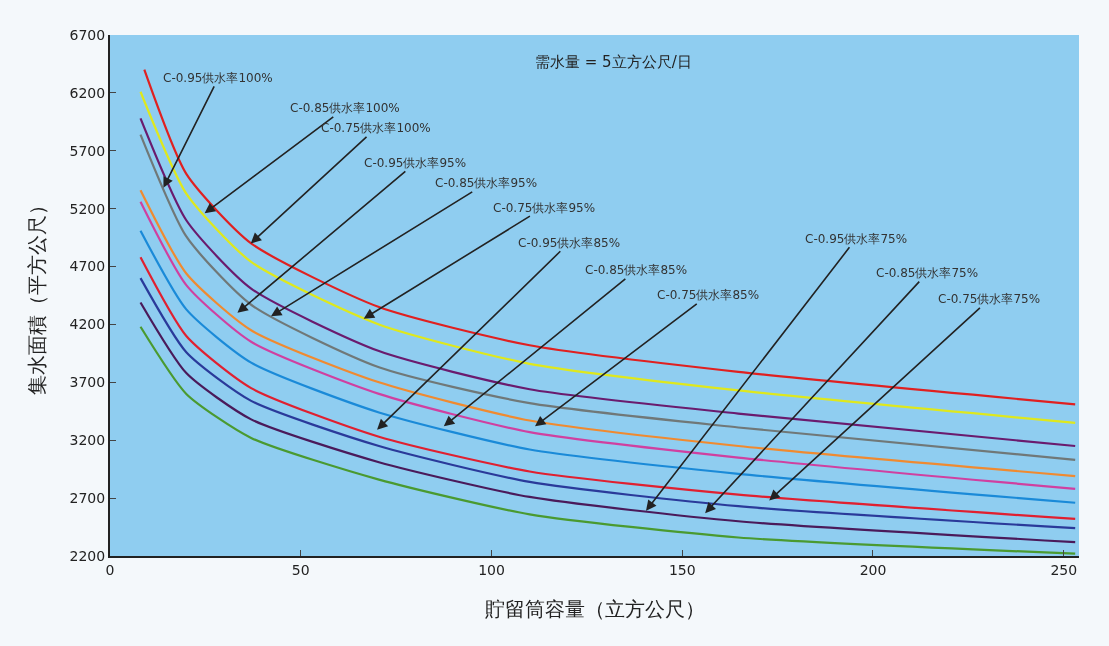 Image resolution: width=1109 pixels, height=646 pixels. What do you see at coordinates (415, 163) in the screenshot?
I see `annotation: C-0.95供水率95%` at bounding box center [415, 163].